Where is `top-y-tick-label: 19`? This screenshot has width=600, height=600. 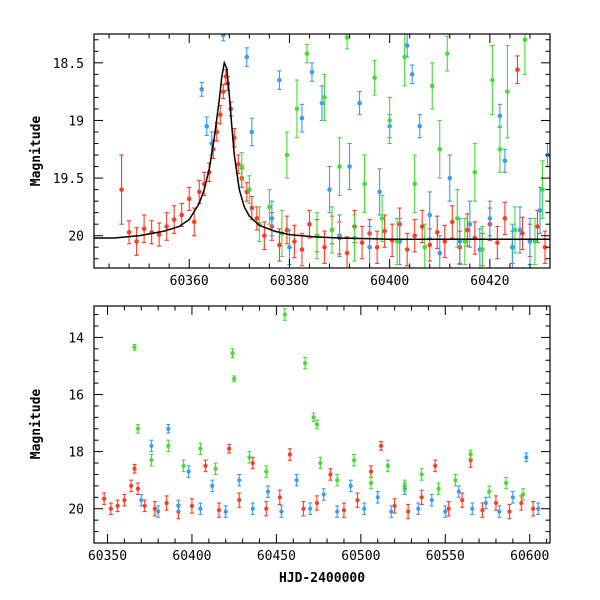
top-y-tick-label: 19 is located at coordinates (76, 121).